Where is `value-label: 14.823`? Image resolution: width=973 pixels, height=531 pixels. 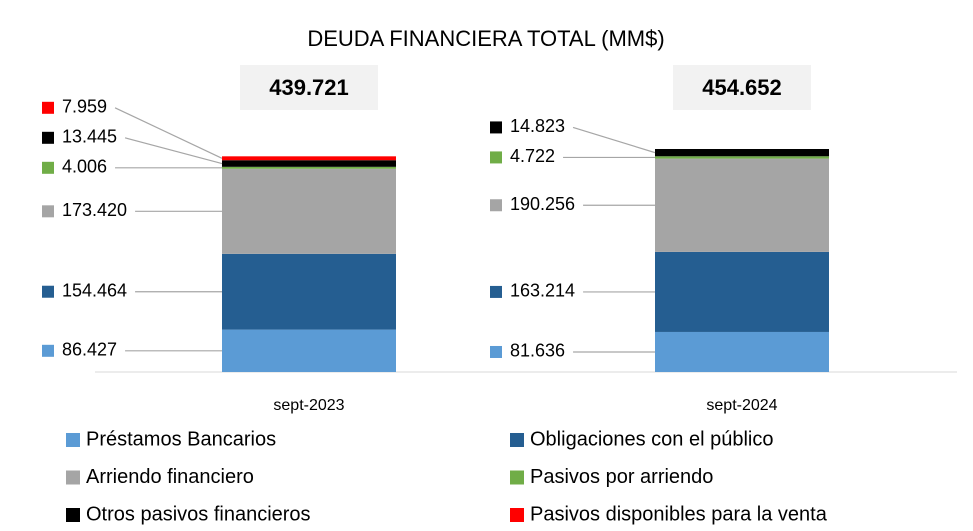
value-label: 14.823 is located at coordinates (537, 126).